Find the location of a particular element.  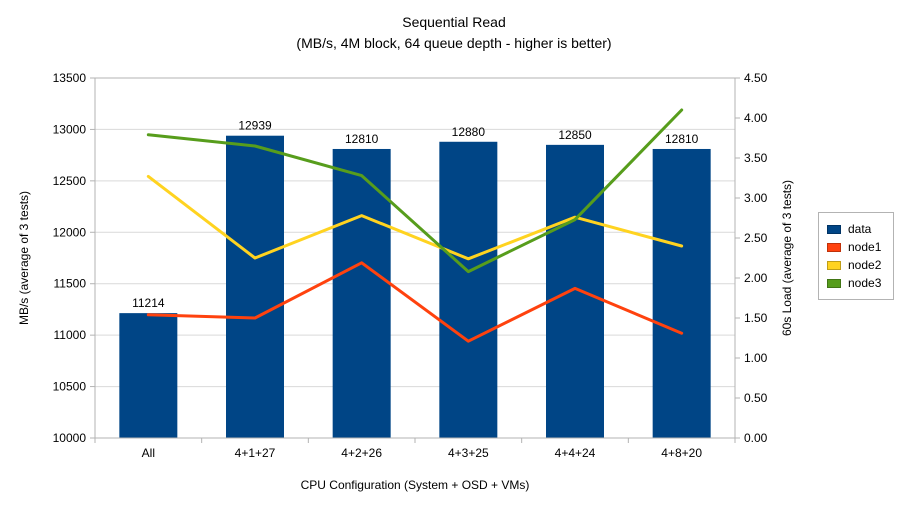

y-right-tick-label: 3.00 is located at coordinates (756, 198).